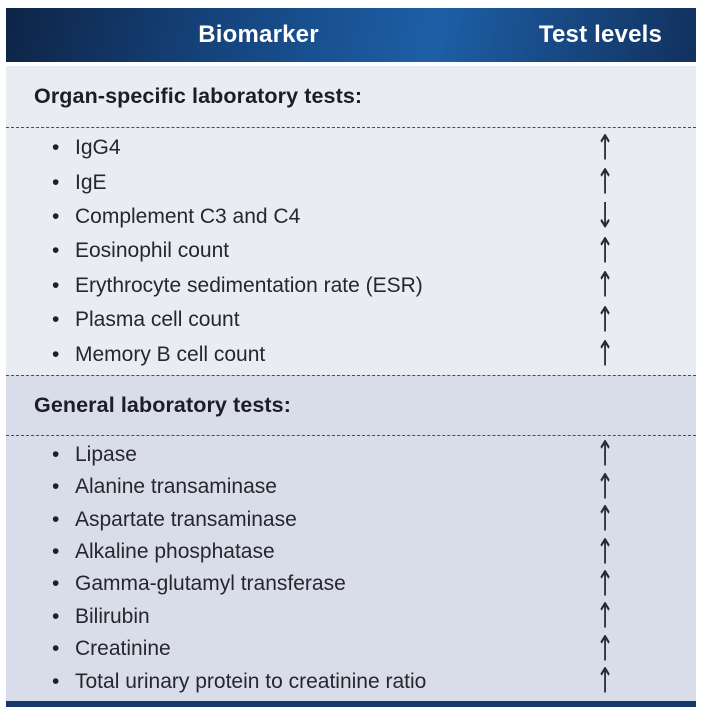 Image resolution: width=702 pixels, height=719 pixels. What do you see at coordinates (313, 148) in the screenshot?
I see `biomarker-label: IgG4` at bounding box center [313, 148].